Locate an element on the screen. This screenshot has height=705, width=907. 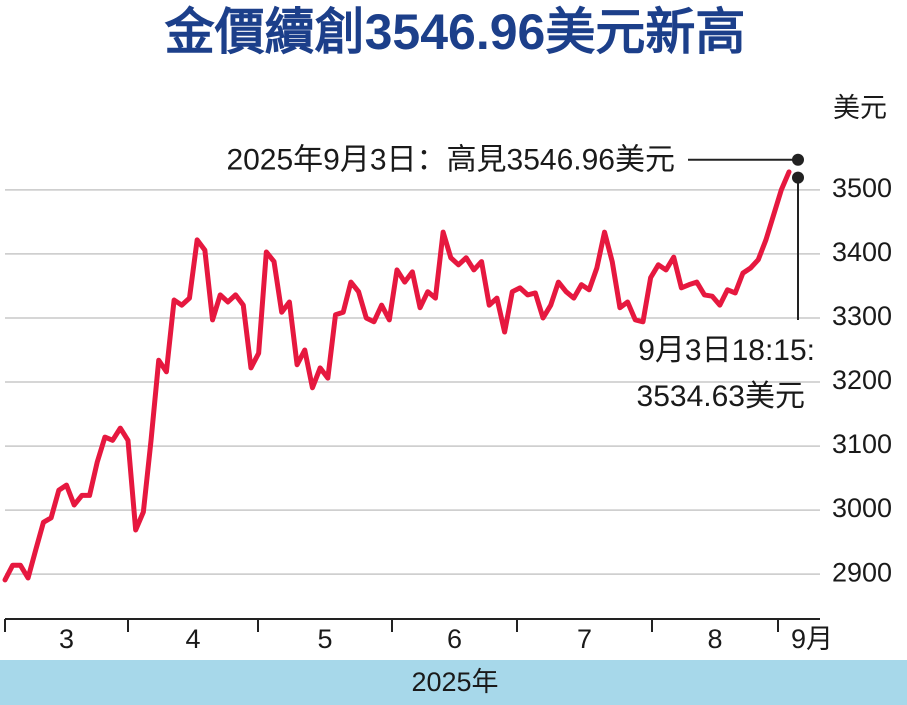
x-tick-label: 3 is located at coordinates (66, 639).